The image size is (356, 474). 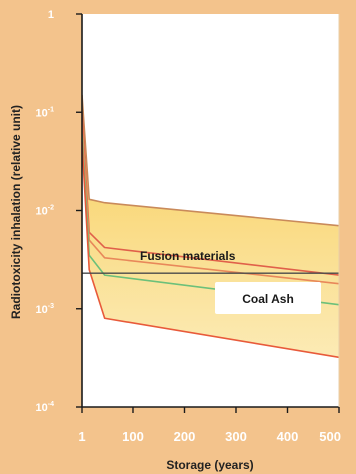 What do you see at coordinates (51, 109) in the screenshot?
I see `y-tick-exponent: -1` at bounding box center [51, 109].